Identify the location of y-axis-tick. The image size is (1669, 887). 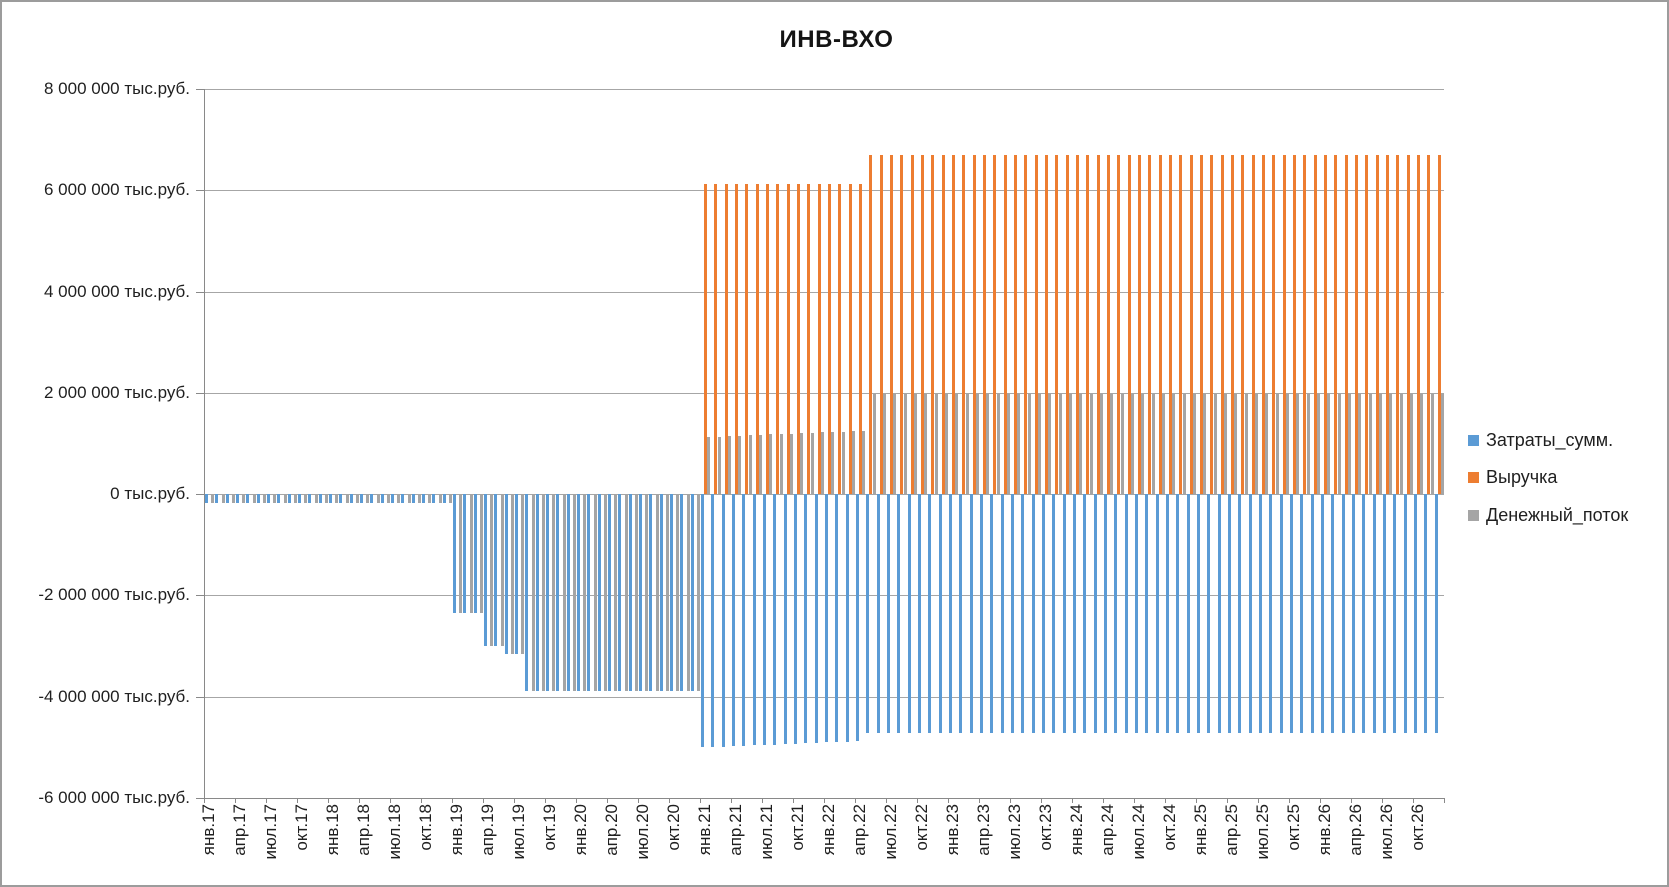
(200, 292).